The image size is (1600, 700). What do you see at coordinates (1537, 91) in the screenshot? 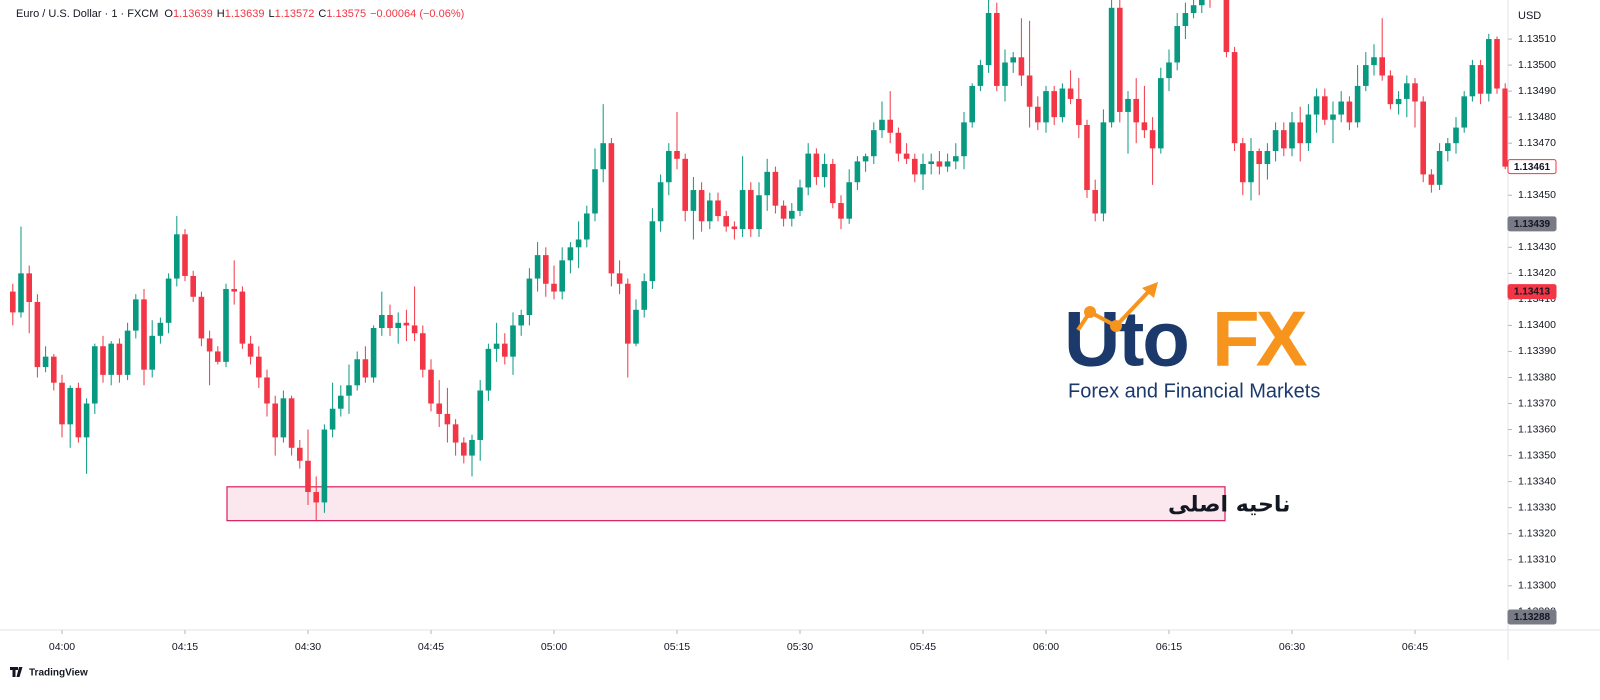
I see `y-tick-label: 1.13490` at bounding box center [1537, 91].